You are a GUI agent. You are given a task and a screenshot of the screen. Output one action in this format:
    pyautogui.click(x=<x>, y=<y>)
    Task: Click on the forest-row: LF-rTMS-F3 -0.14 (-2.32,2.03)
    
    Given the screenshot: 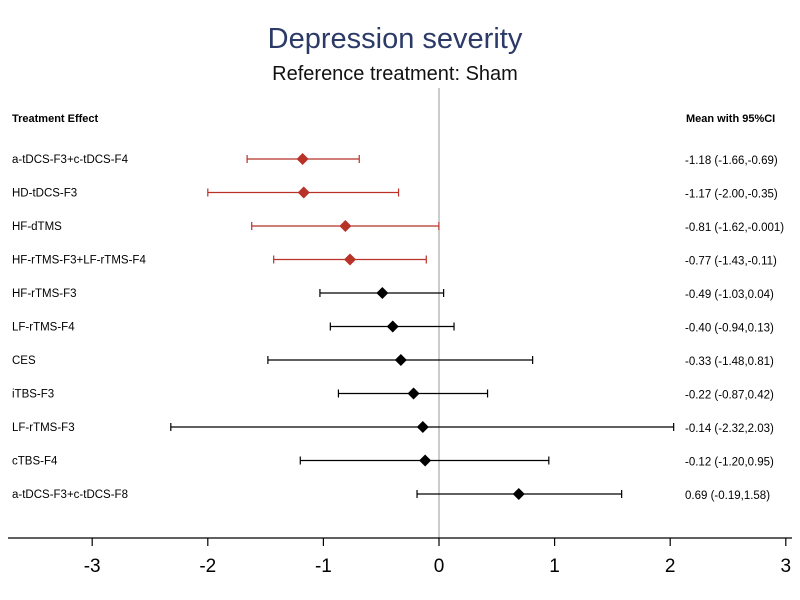 What is the action you would take?
    pyautogui.click(x=393, y=428)
    